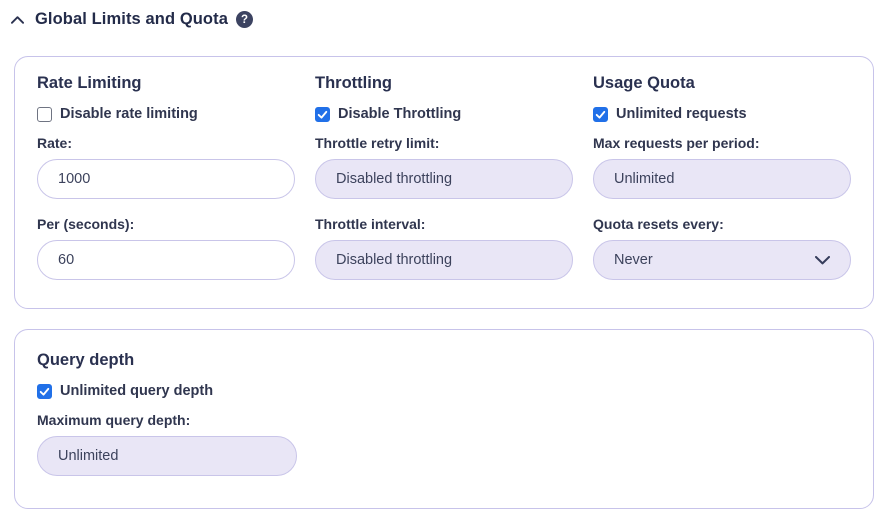 This screenshot has width=885, height=518. Describe the element at coordinates (114, 420) in the screenshot. I see `max-query-depth-label: Maximum query depth:` at that location.